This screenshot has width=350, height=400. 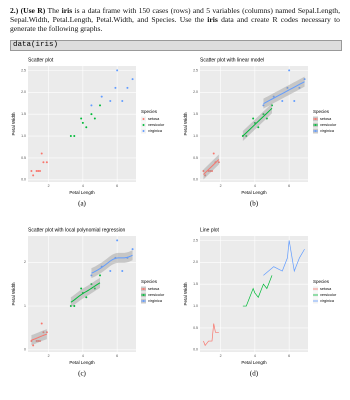 I want to click on y-tick-label: 1, so click(x=25, y=306).